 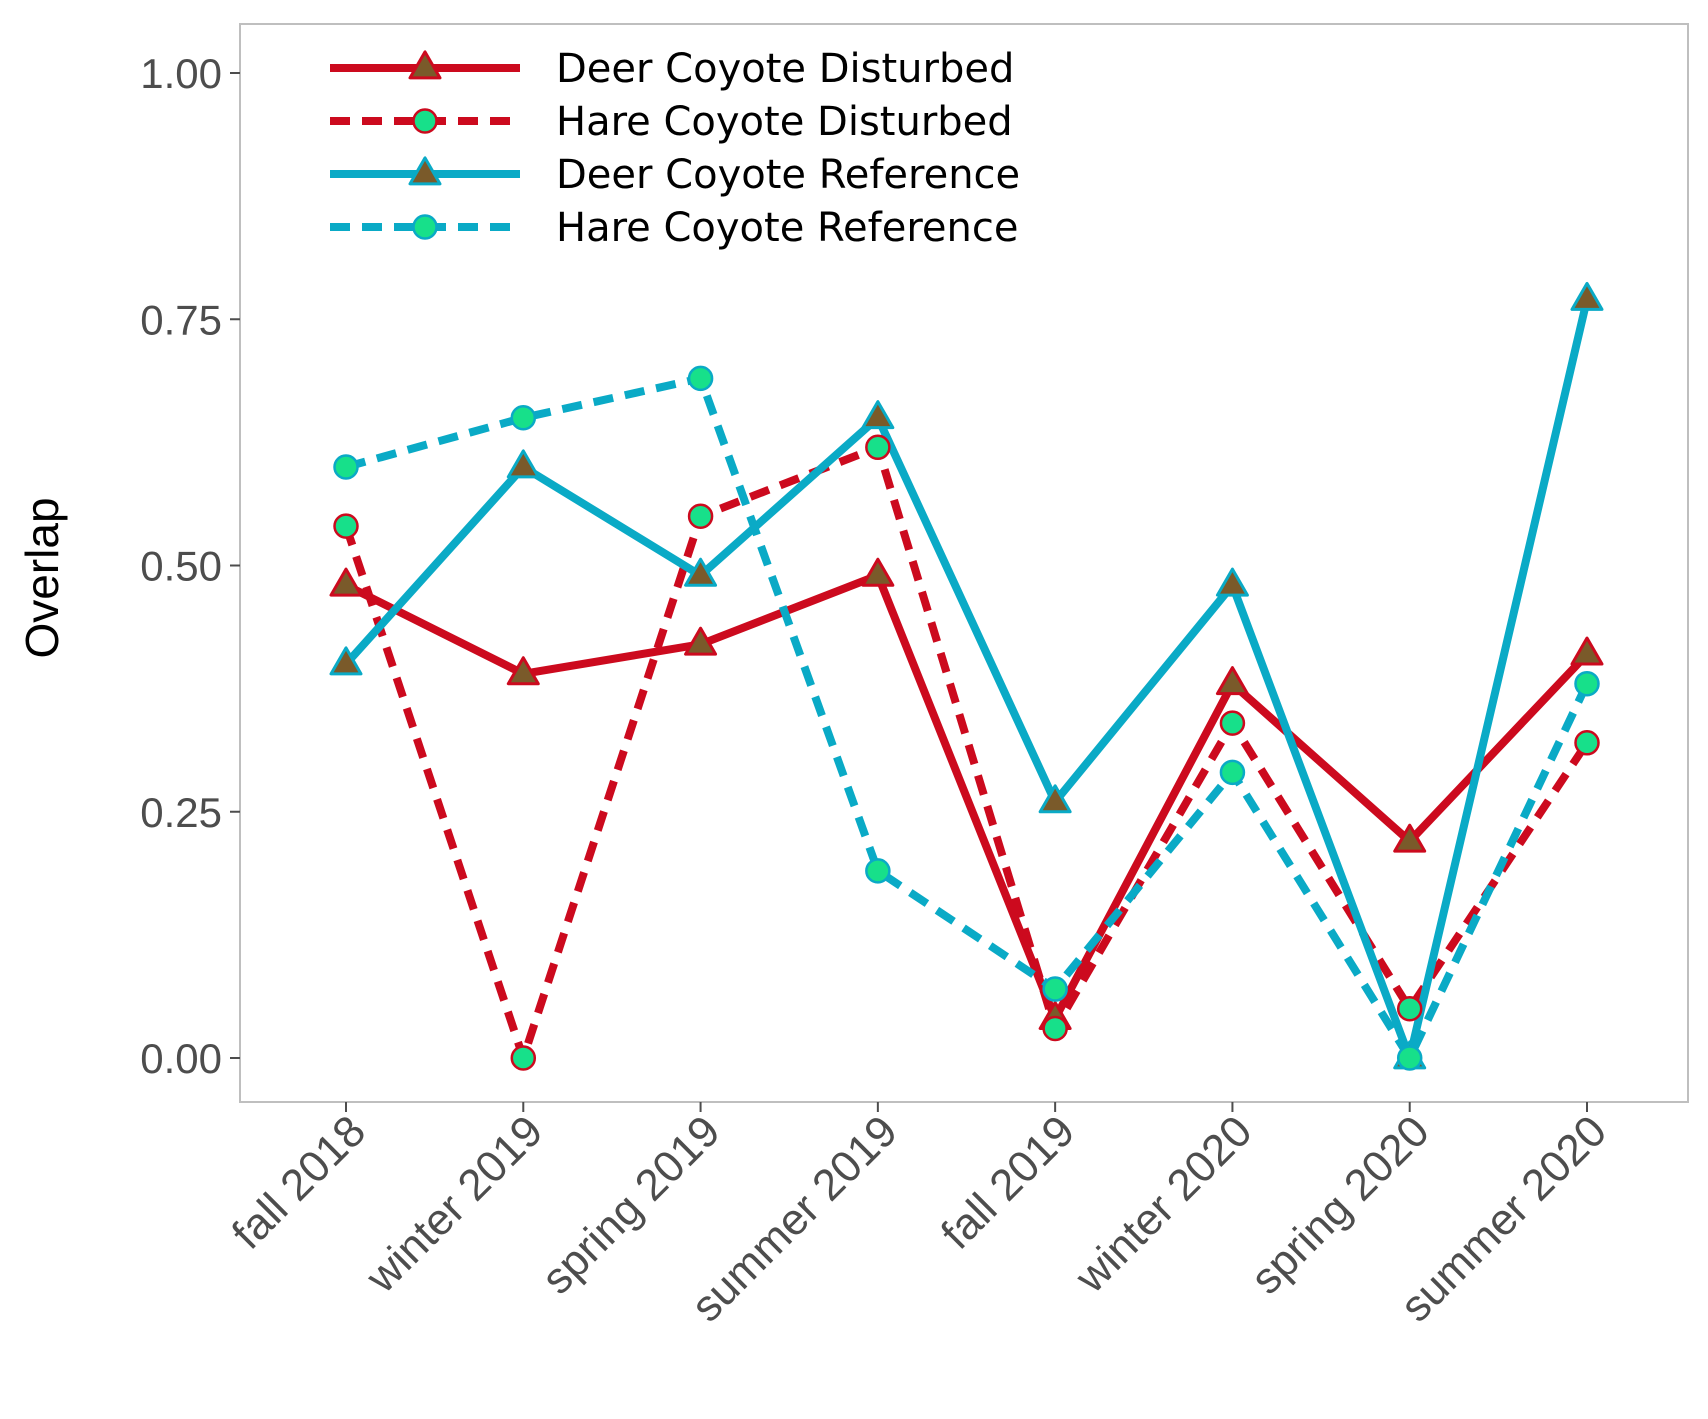 I want to click on x-tick-label: winter 2019, so click(x=454, y=1204).